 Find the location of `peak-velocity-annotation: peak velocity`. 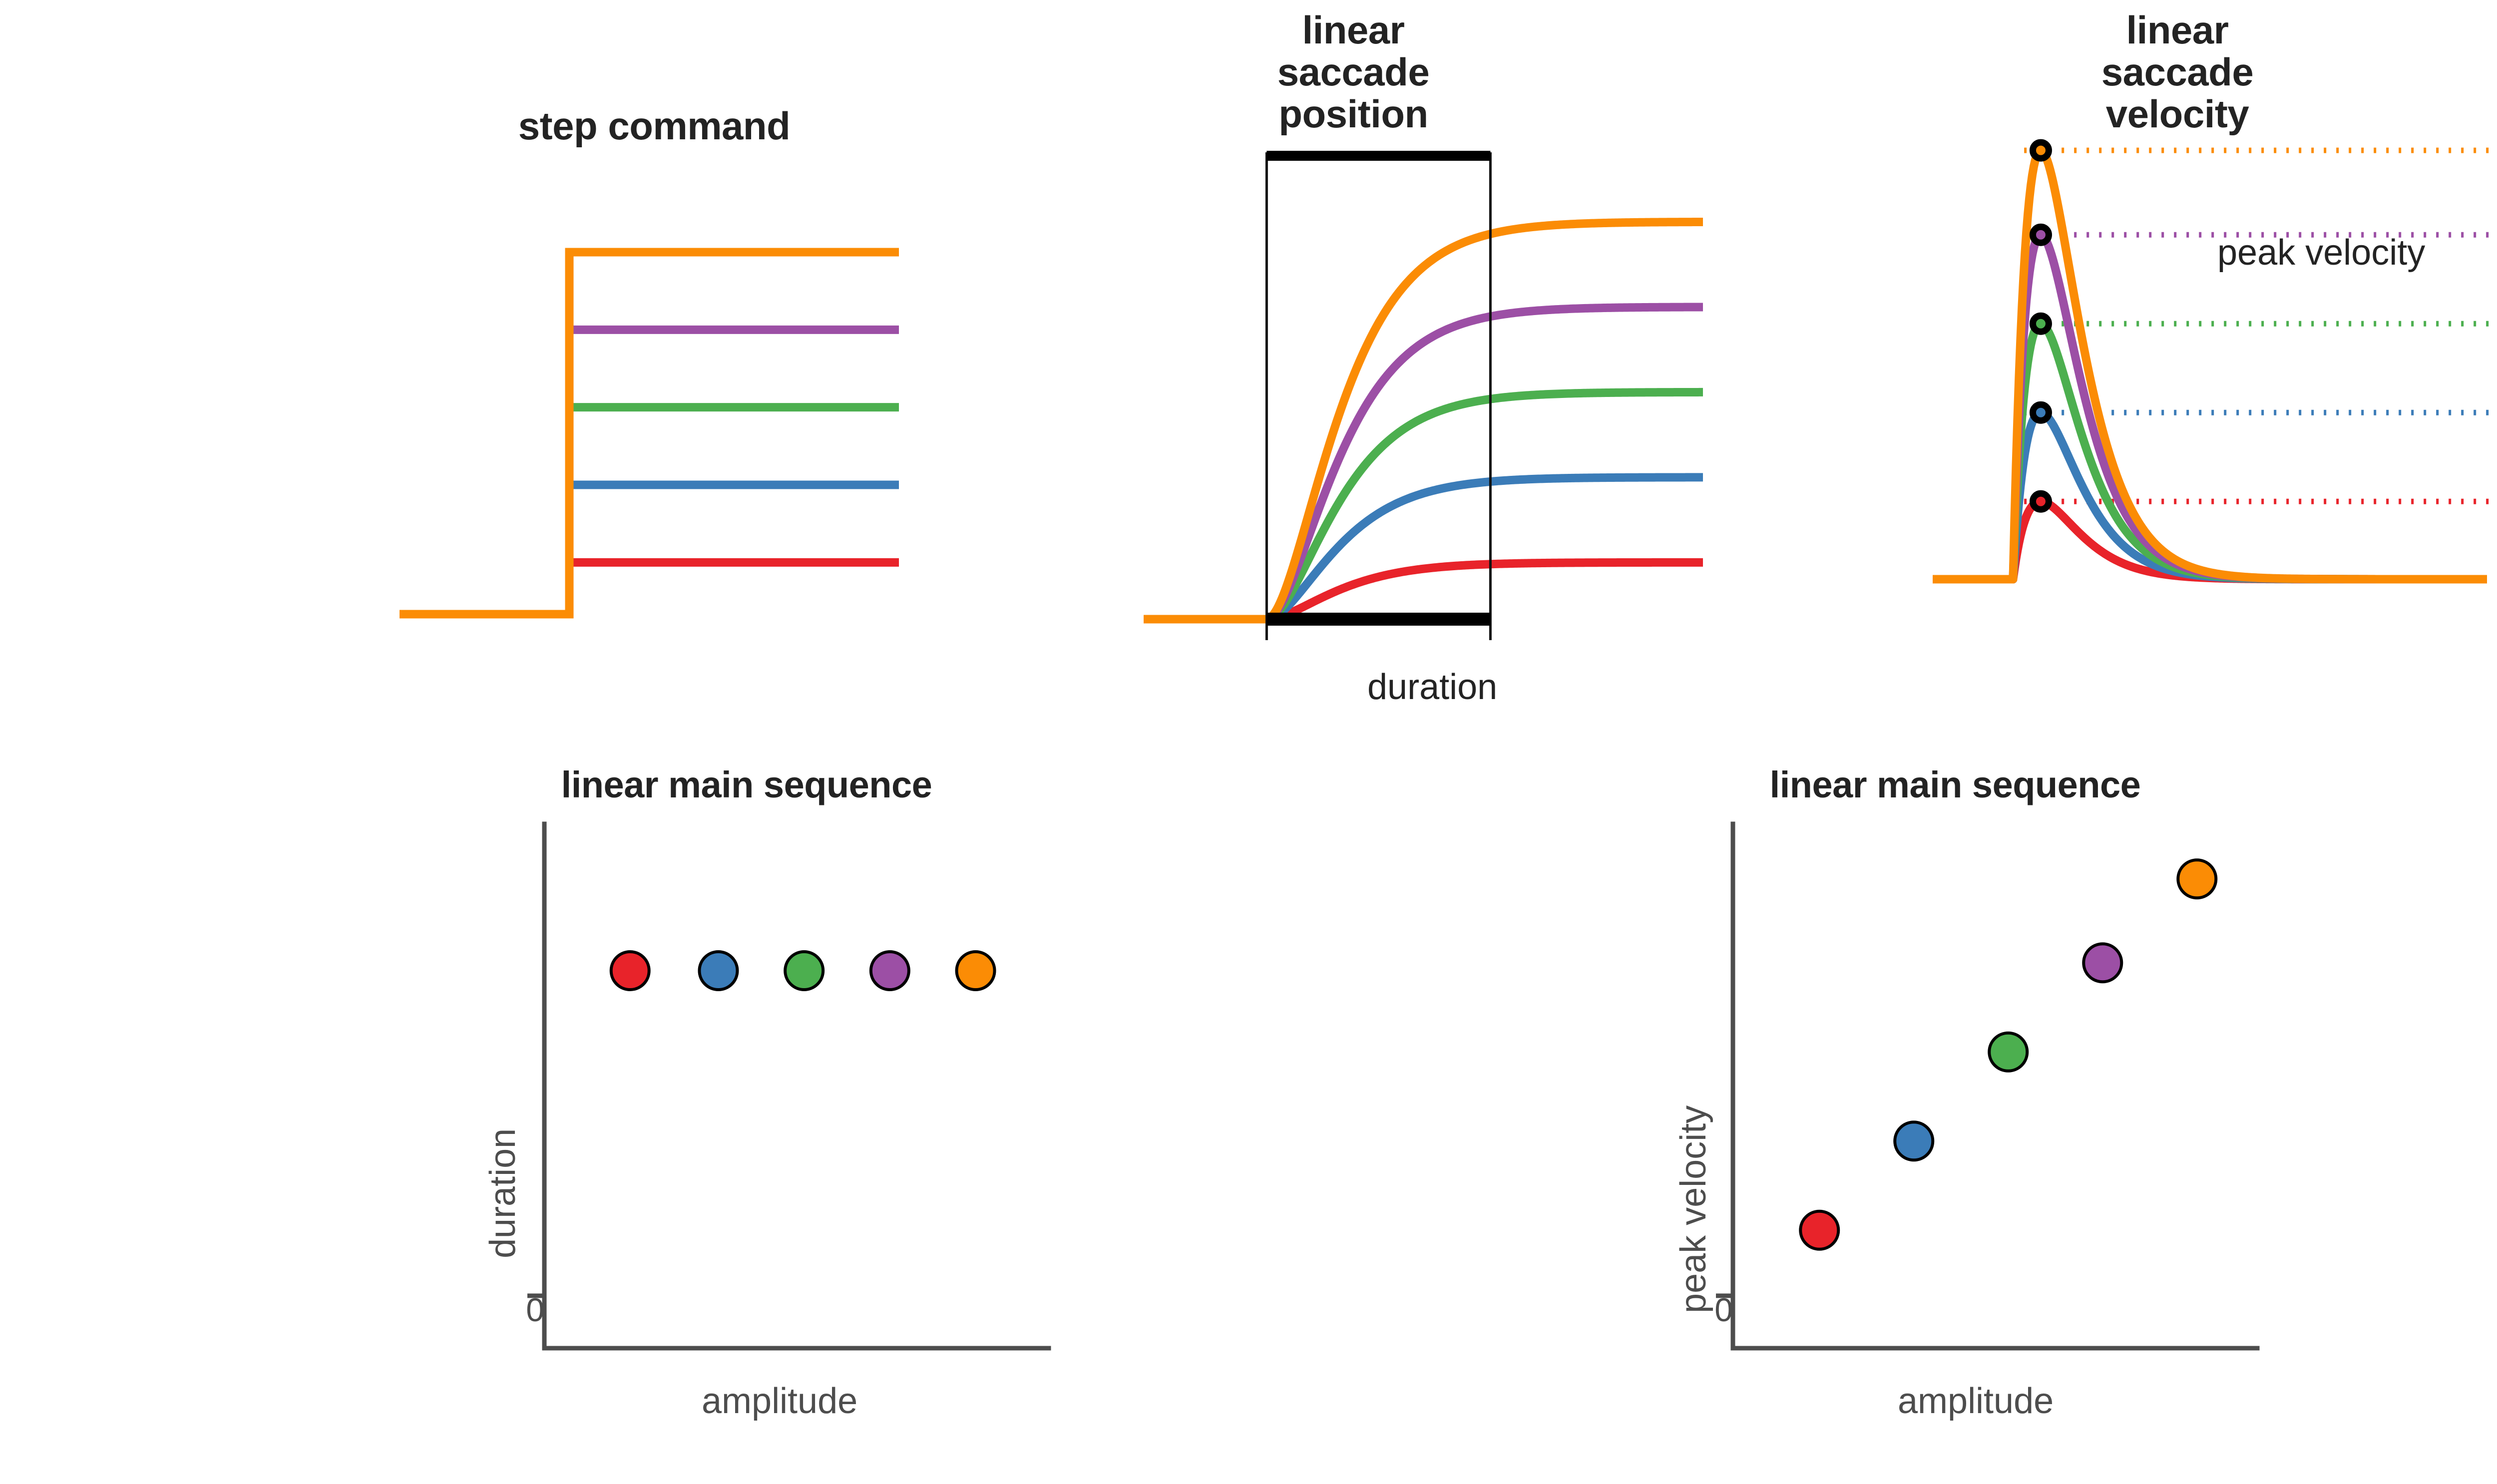

peak-velocity-annotation: peak velocity is located at coordinates (2321, 253).